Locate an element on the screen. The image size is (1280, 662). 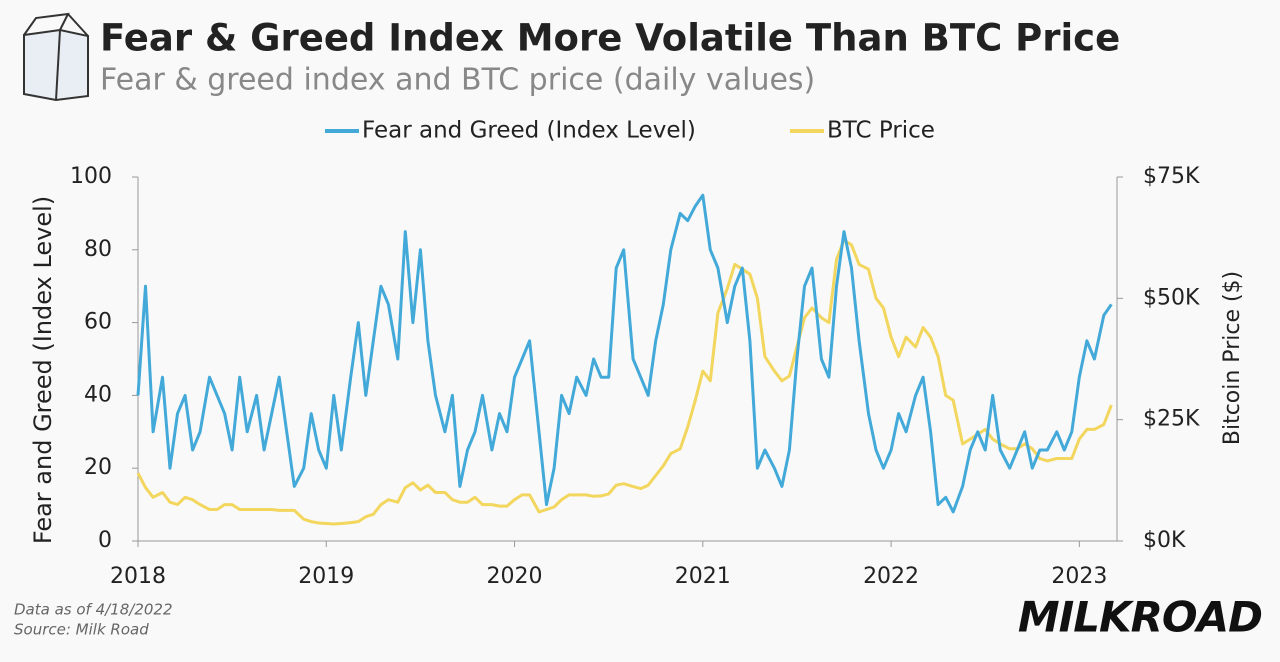
y2-tick-label: $0K is located at coordinates (1164, 540).